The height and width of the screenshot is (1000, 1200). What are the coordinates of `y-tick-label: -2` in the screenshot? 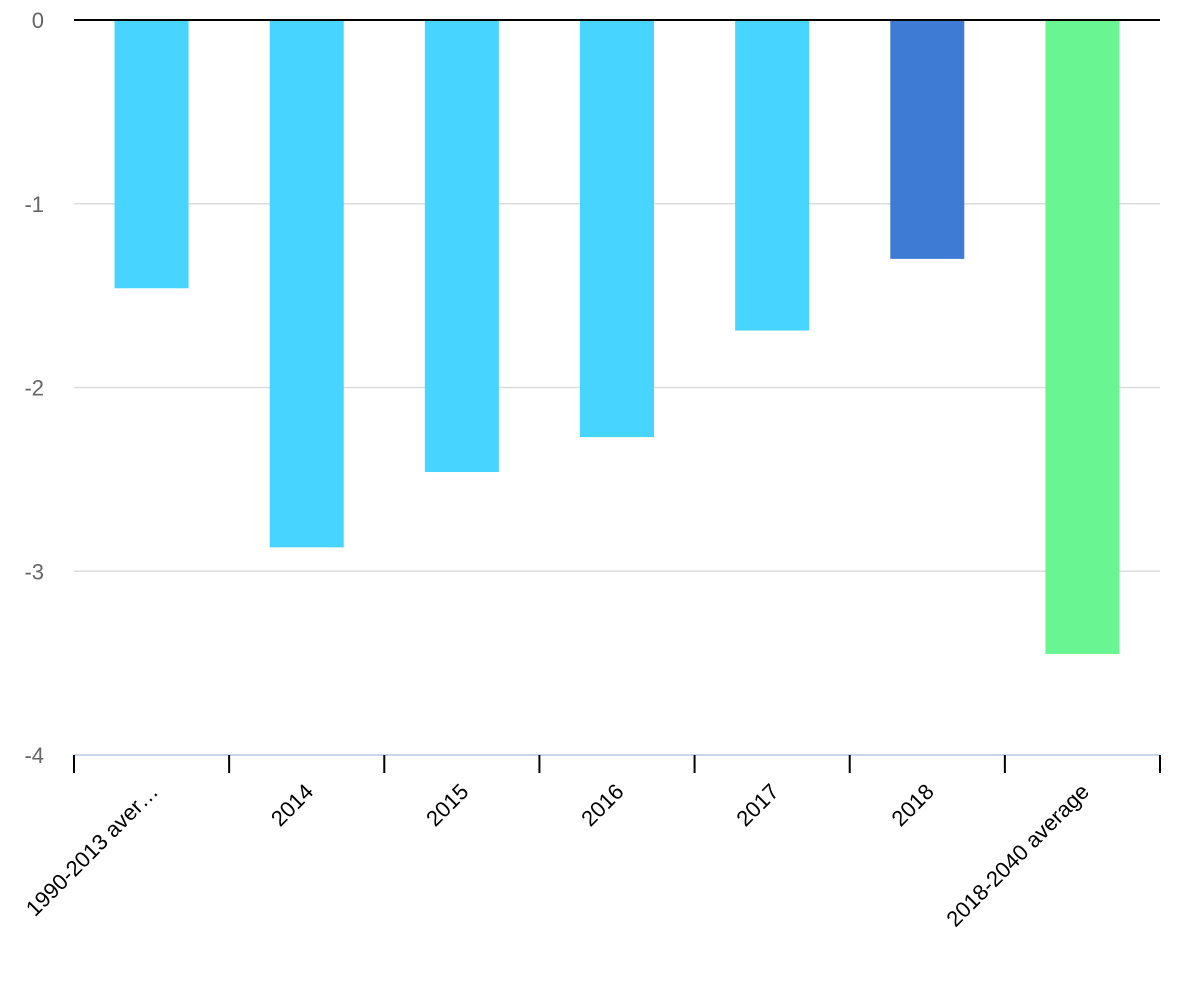 It's located at (34, 388).